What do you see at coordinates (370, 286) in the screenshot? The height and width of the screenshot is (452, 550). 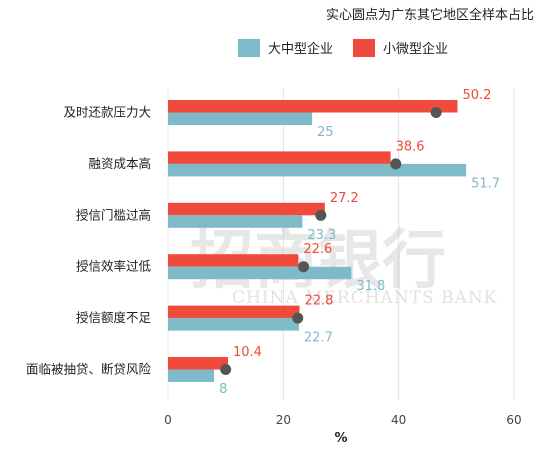 I see `value-label-large: 31.8` at bounding box center [370, 286].